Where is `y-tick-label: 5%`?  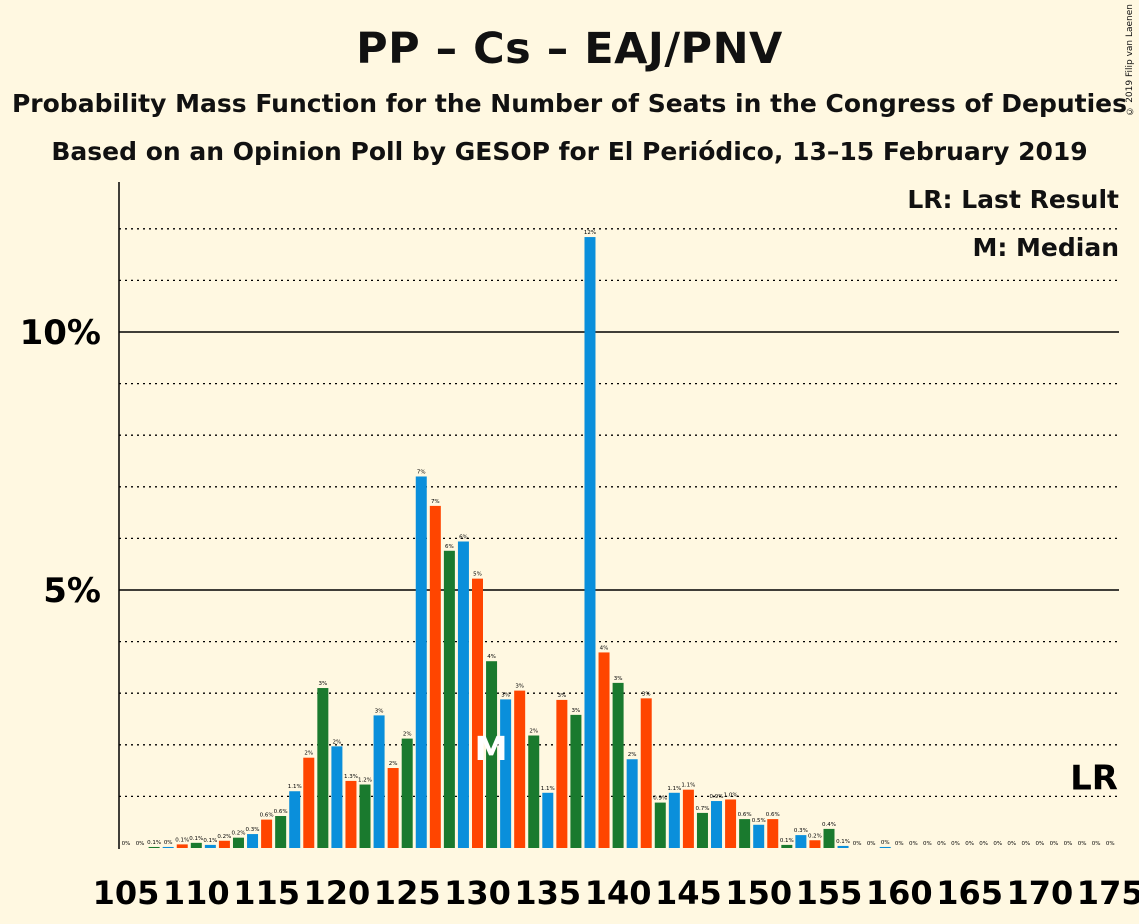 y-tick-label: 5% is located at coordinates (72, 591).